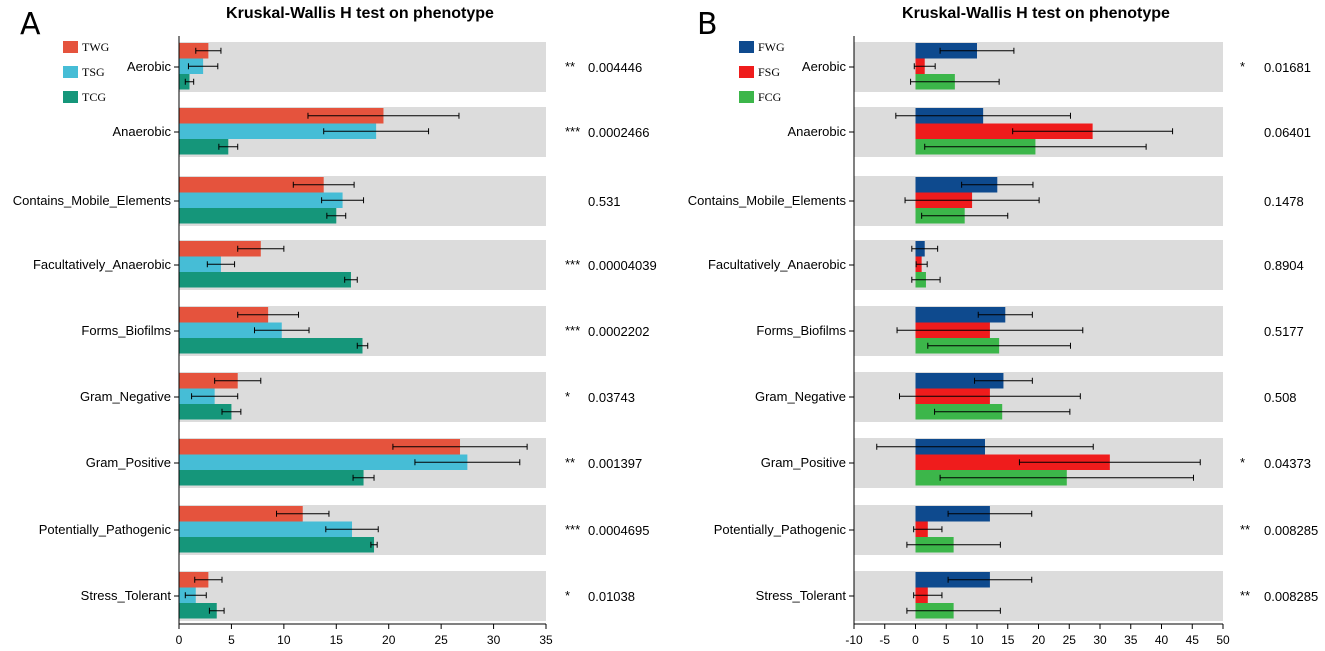 The image size is (1325, 651). I want to click on significance-b-0: *, so click(1242, 66).